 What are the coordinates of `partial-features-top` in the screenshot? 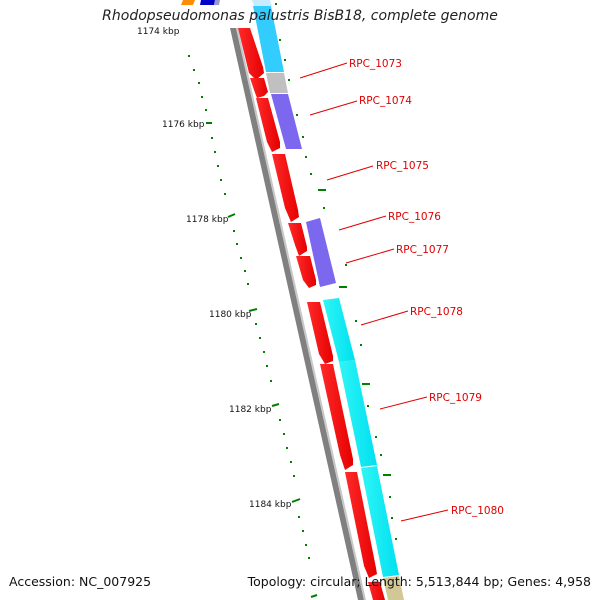 It's located at (226, 3).